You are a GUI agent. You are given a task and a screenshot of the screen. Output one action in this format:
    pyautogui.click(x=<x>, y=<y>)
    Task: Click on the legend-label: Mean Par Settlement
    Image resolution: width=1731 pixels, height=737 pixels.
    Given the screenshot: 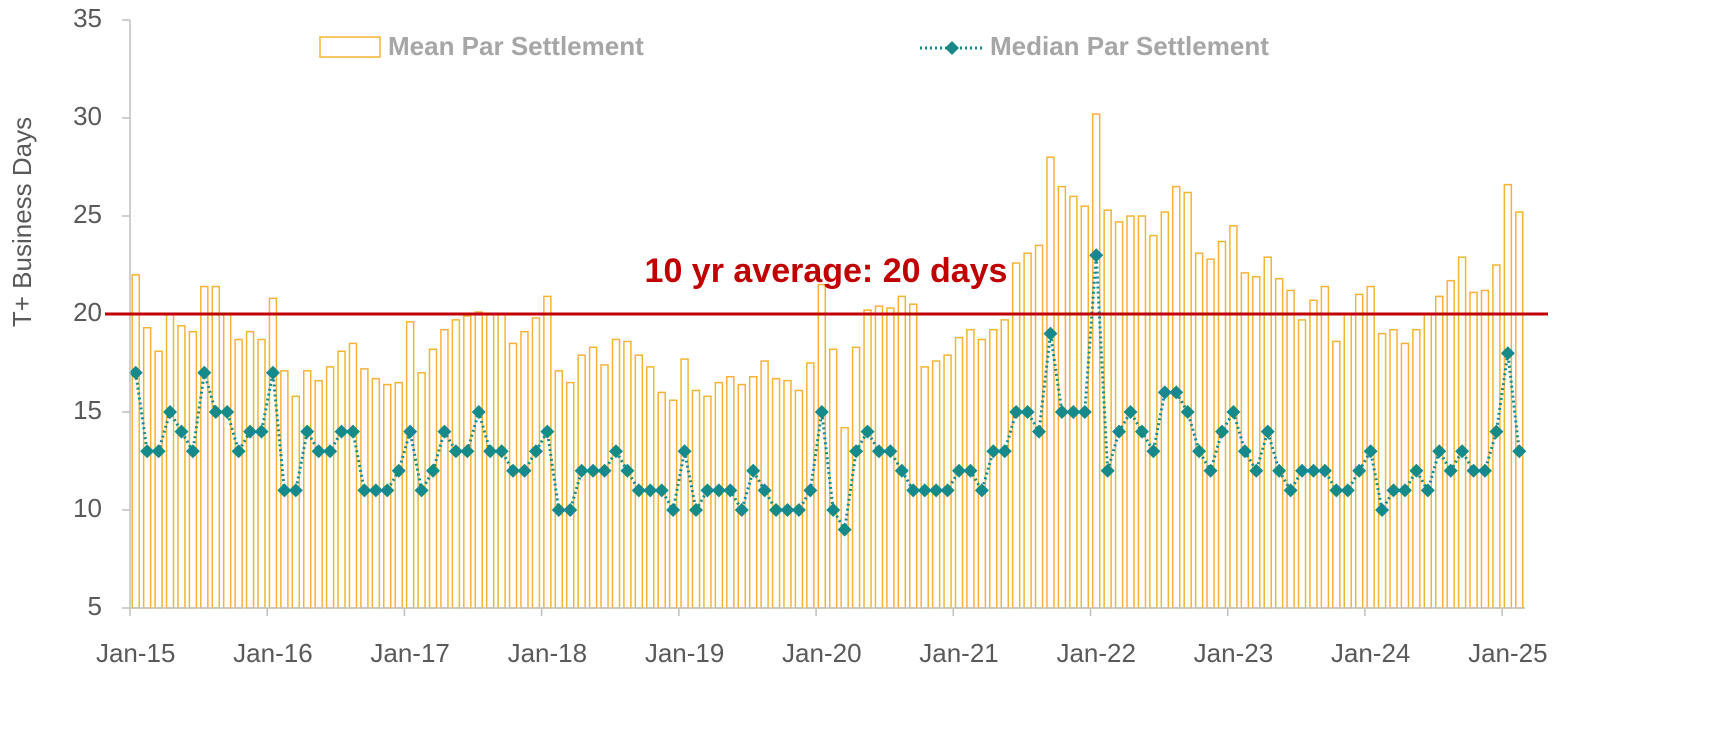 What is the action you would take?
    pyautogui.click(x=516, y=46)
    